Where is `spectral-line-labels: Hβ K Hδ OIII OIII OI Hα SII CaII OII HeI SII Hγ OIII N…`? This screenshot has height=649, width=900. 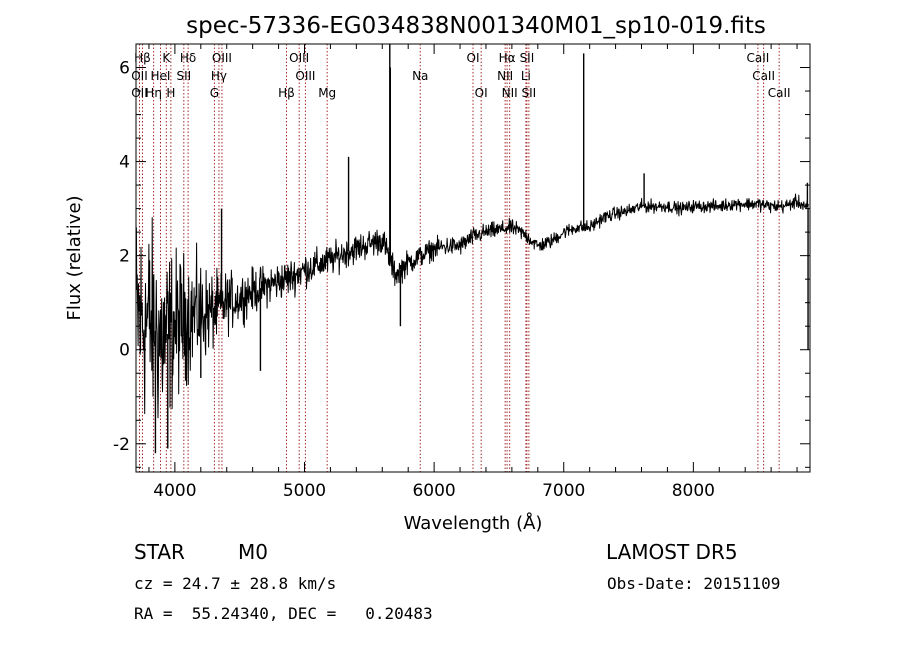
spectral-line-labels: Hβ K Hδ OIII OIII OI Hα SII CaII OII HeI SII Hγ OIII N… is located at coordinates (460, 75).